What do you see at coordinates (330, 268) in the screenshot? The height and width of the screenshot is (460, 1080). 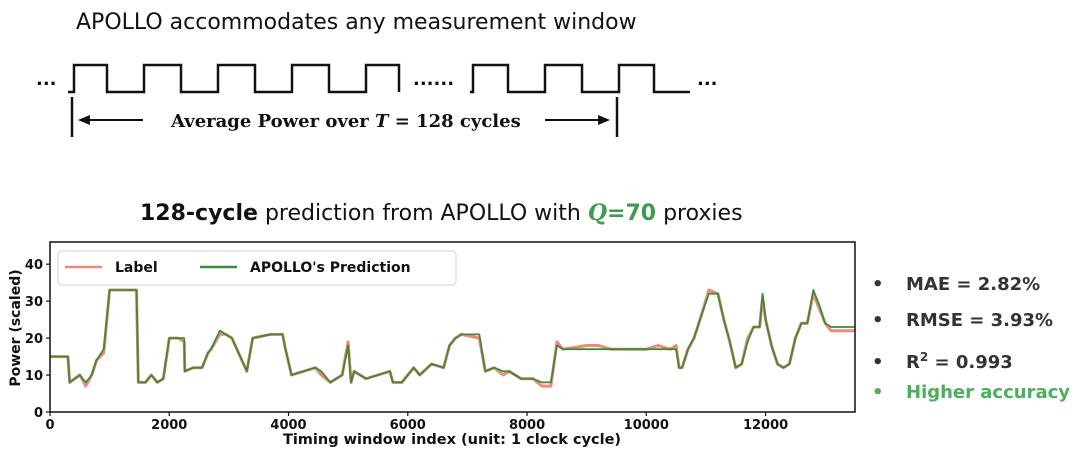 I see `legend-entry-prediction: APOLLO's Prediction` at bounding box center [330, 268].